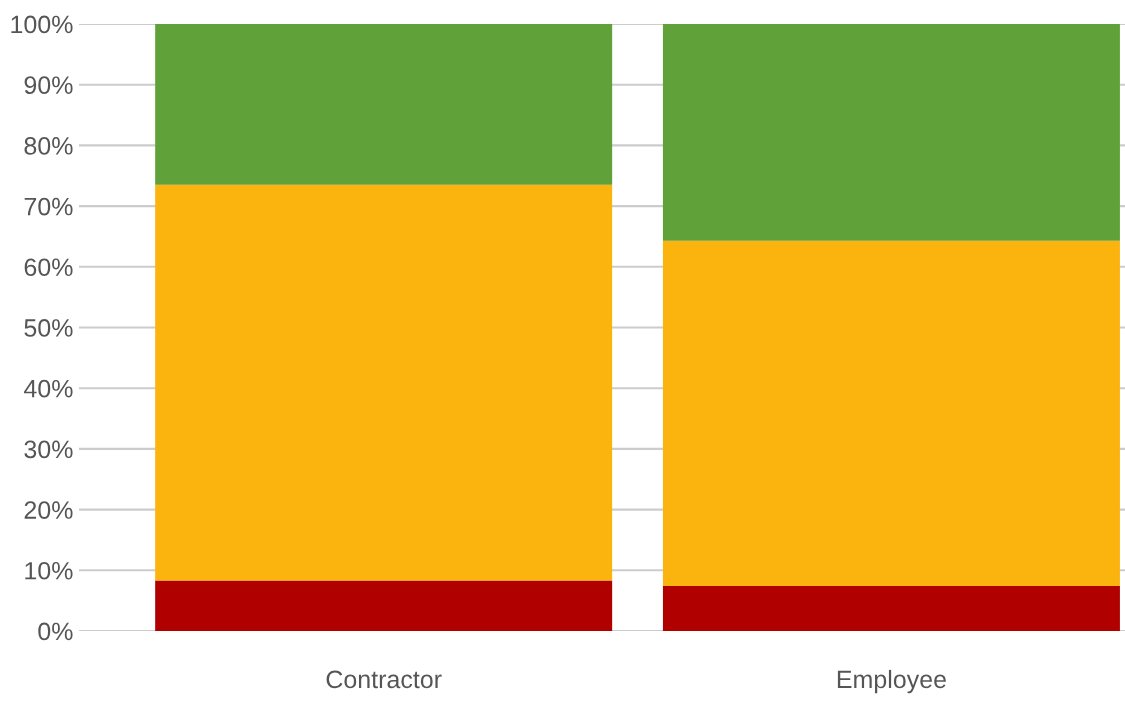 The image size is (1125, 701). Describe the element at coordinates (48, 388) in the screenshot. I see `y-tick-label: 40%` at that location.